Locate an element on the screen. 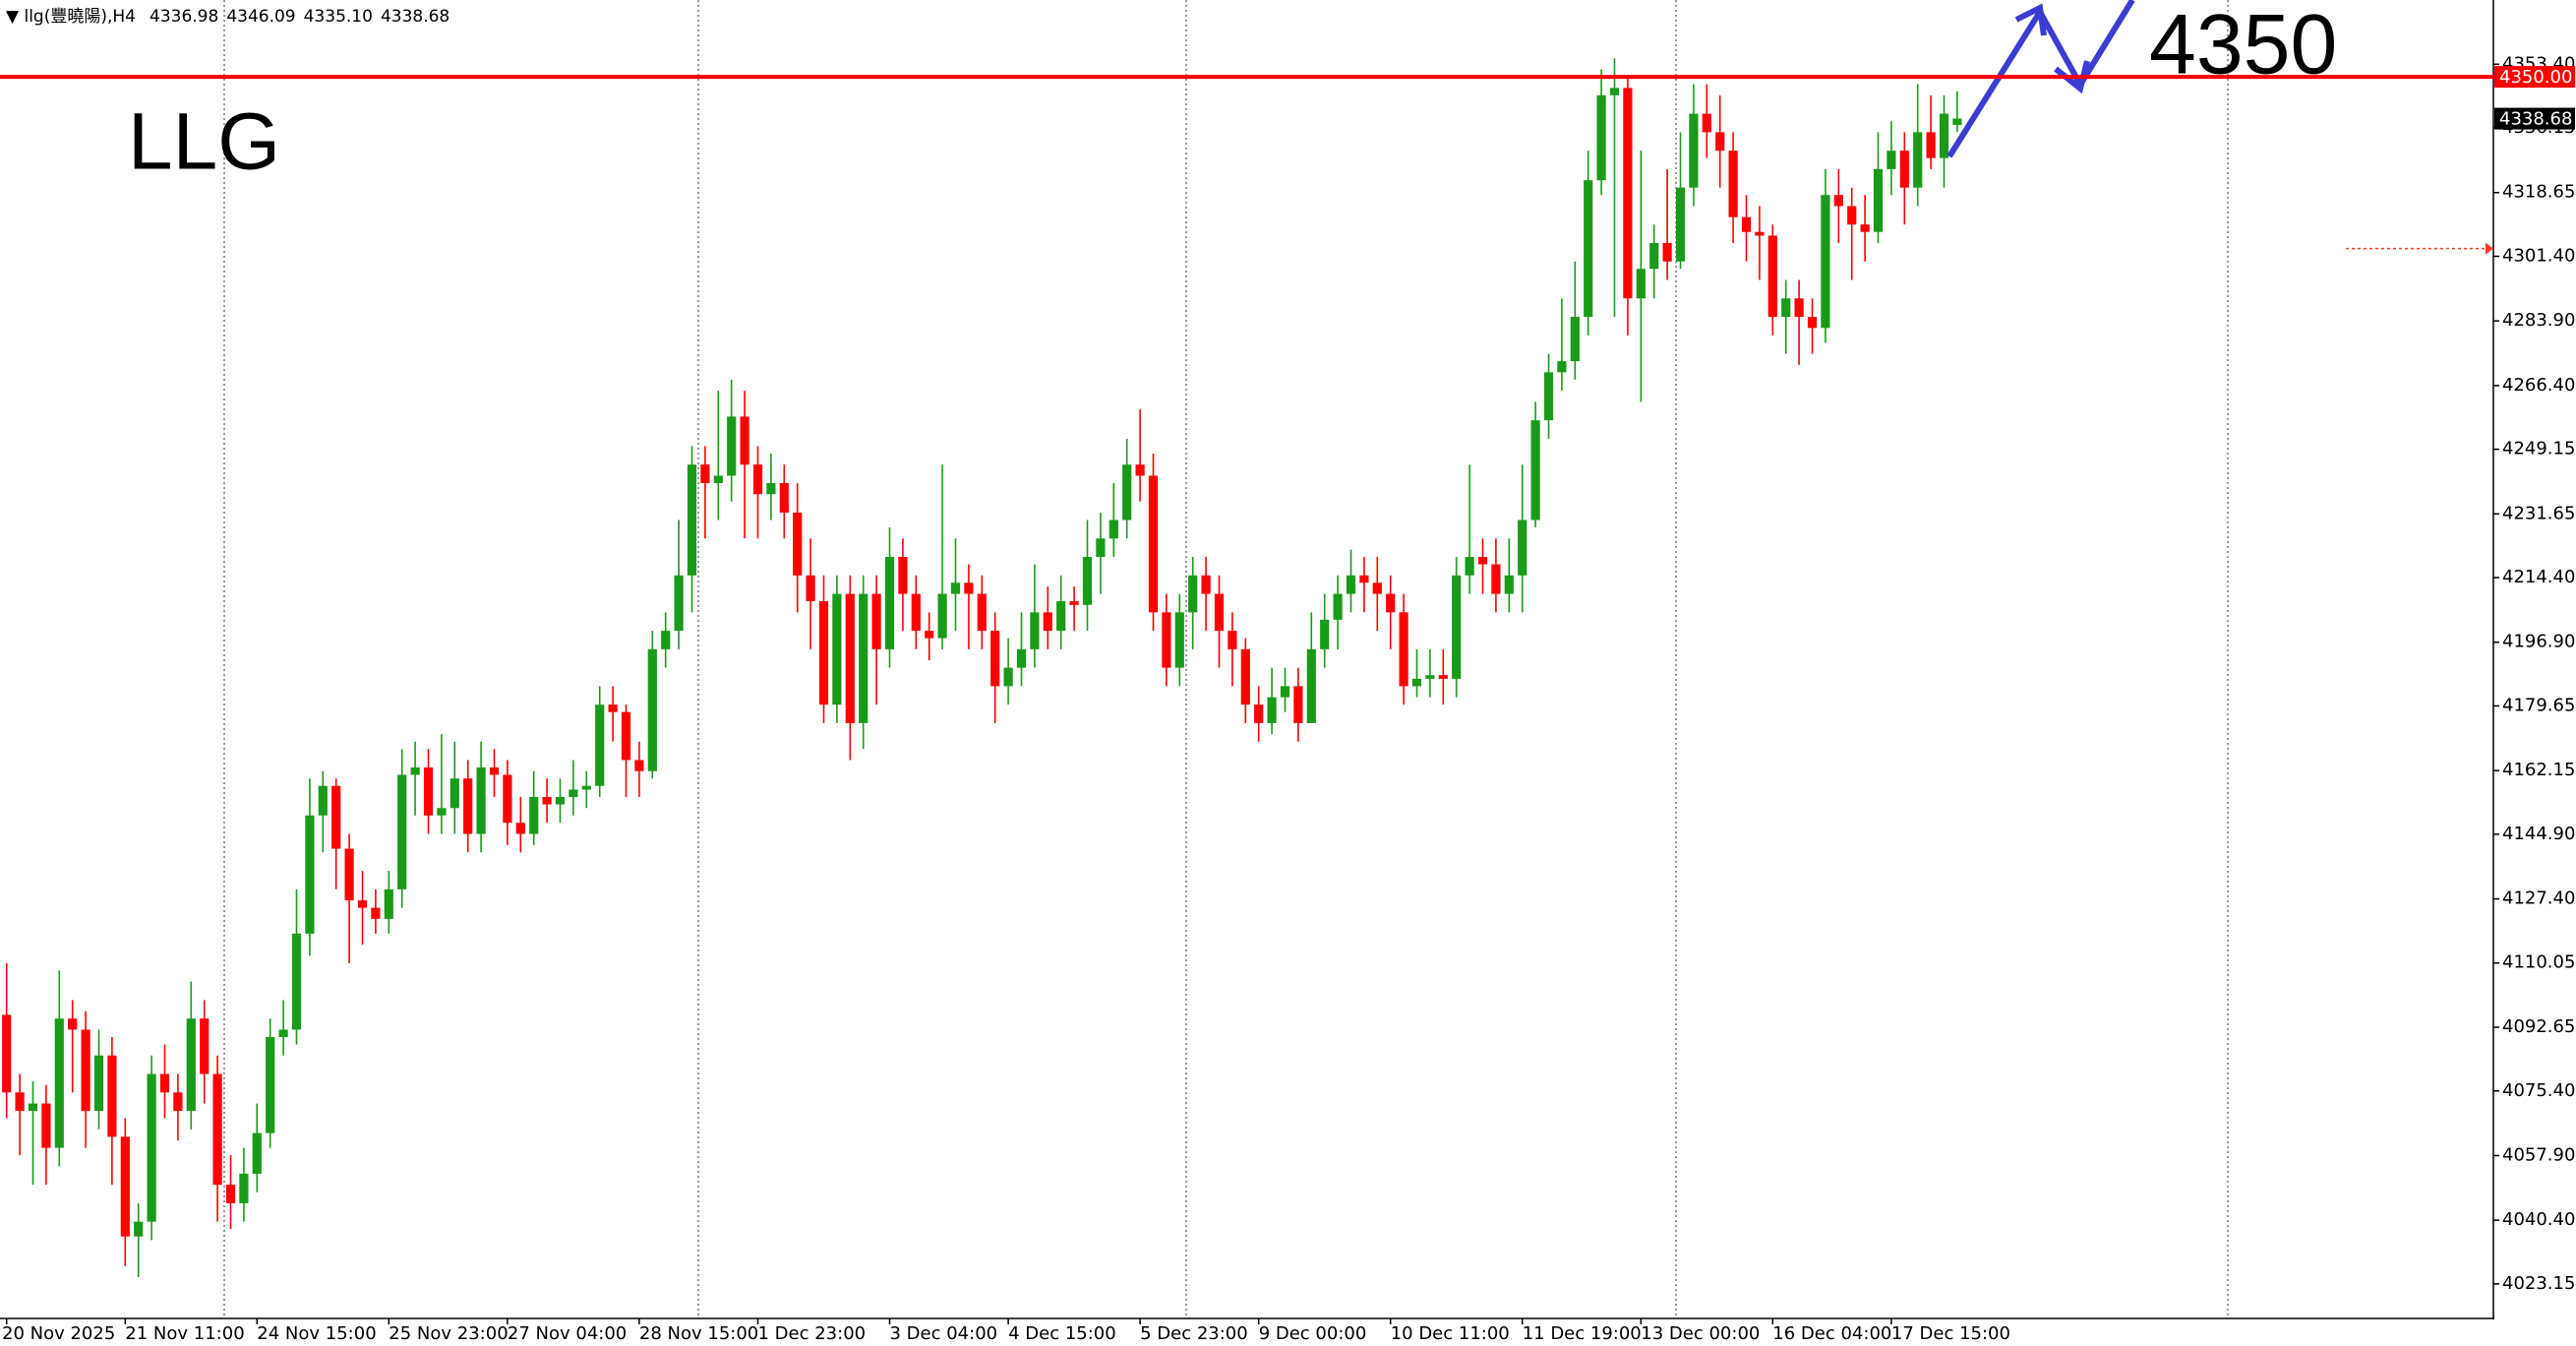 The image size is (2576, 1346). bid-label: 4338.68 is located at coordinates (2535, 119).